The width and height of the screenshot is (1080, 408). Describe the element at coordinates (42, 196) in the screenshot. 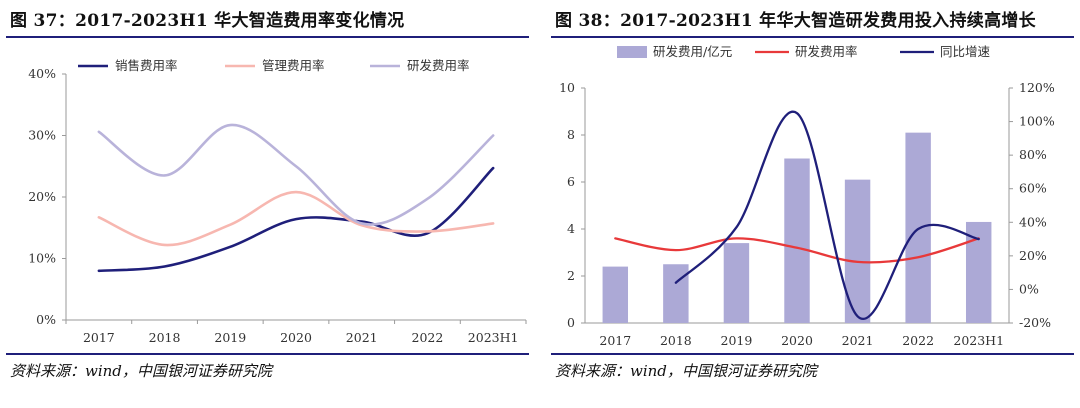

I see `y-tick-label: 20%` at that location.